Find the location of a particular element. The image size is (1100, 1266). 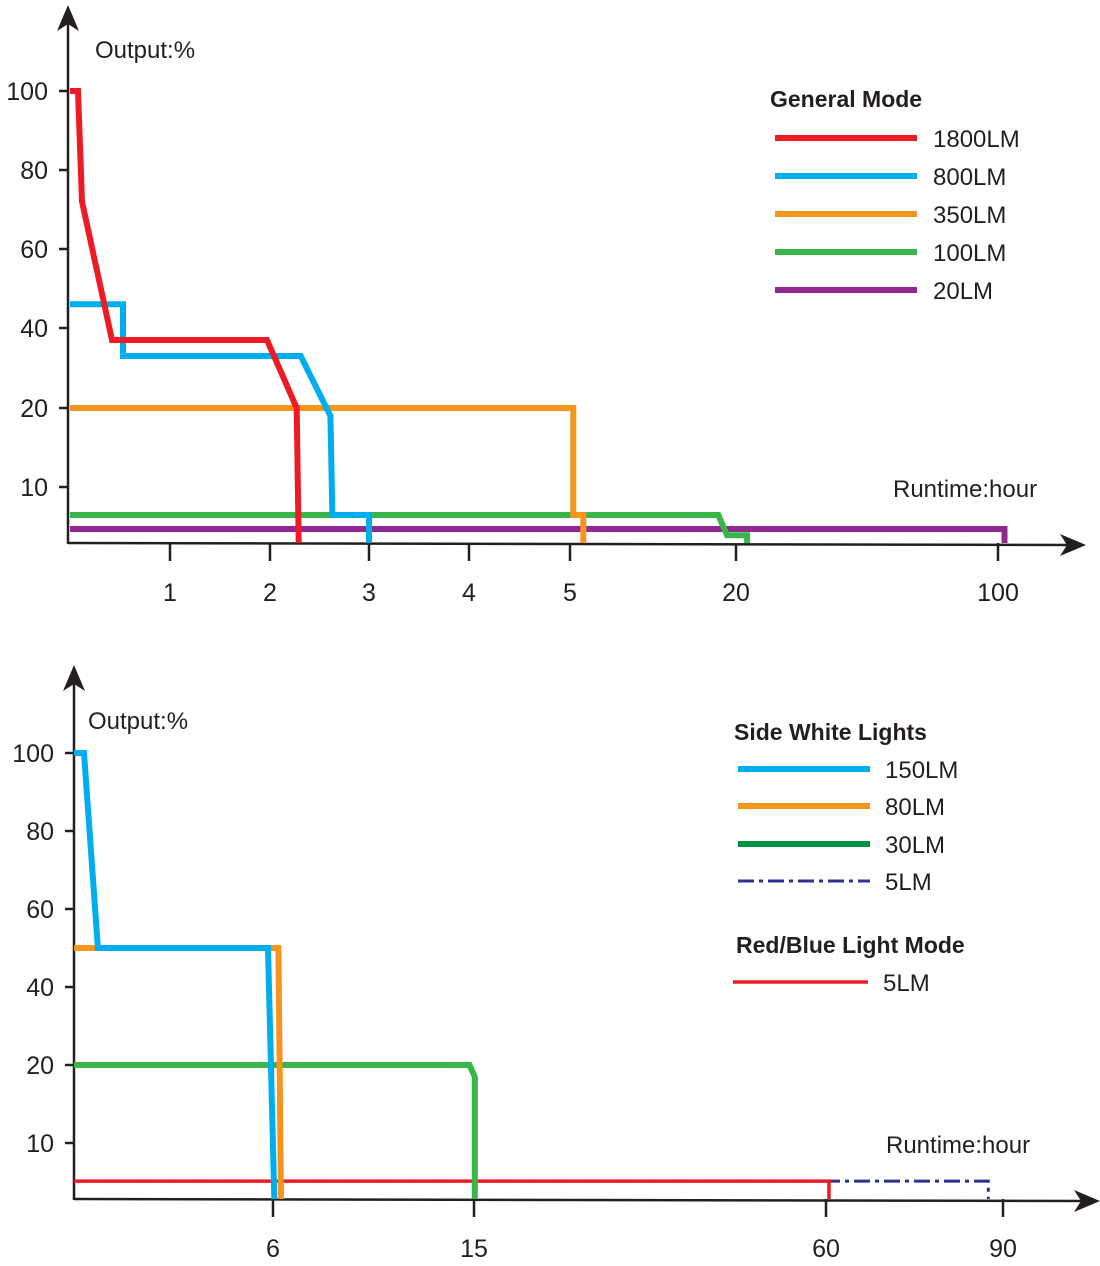

x-tick-label: 15 is located at coordinates (474, 1249).